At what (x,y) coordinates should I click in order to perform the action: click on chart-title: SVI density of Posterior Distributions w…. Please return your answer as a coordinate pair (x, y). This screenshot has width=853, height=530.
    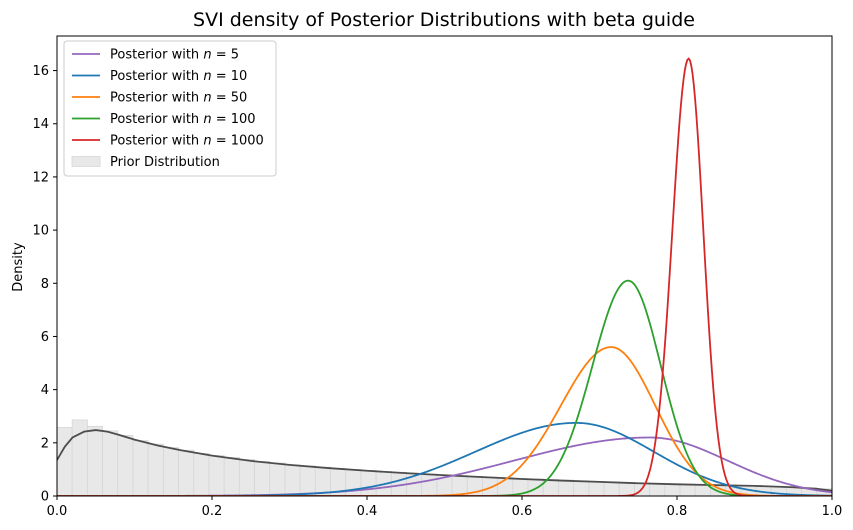
    Looking at the image, I should click on (444, 20).